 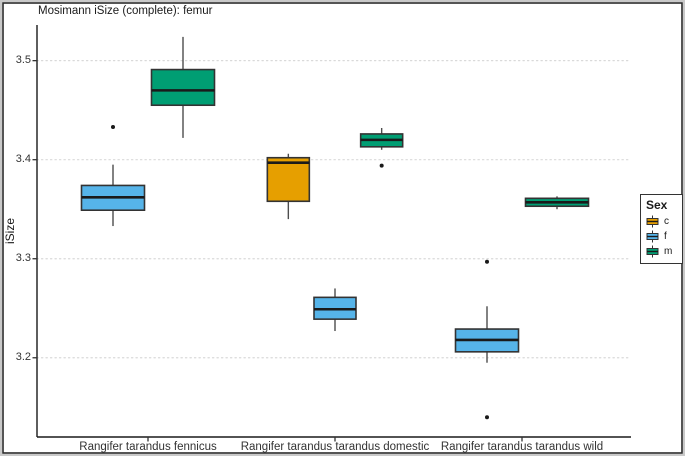 I want to click on y-tick-label: 3.4, so click(x=23, y=159).